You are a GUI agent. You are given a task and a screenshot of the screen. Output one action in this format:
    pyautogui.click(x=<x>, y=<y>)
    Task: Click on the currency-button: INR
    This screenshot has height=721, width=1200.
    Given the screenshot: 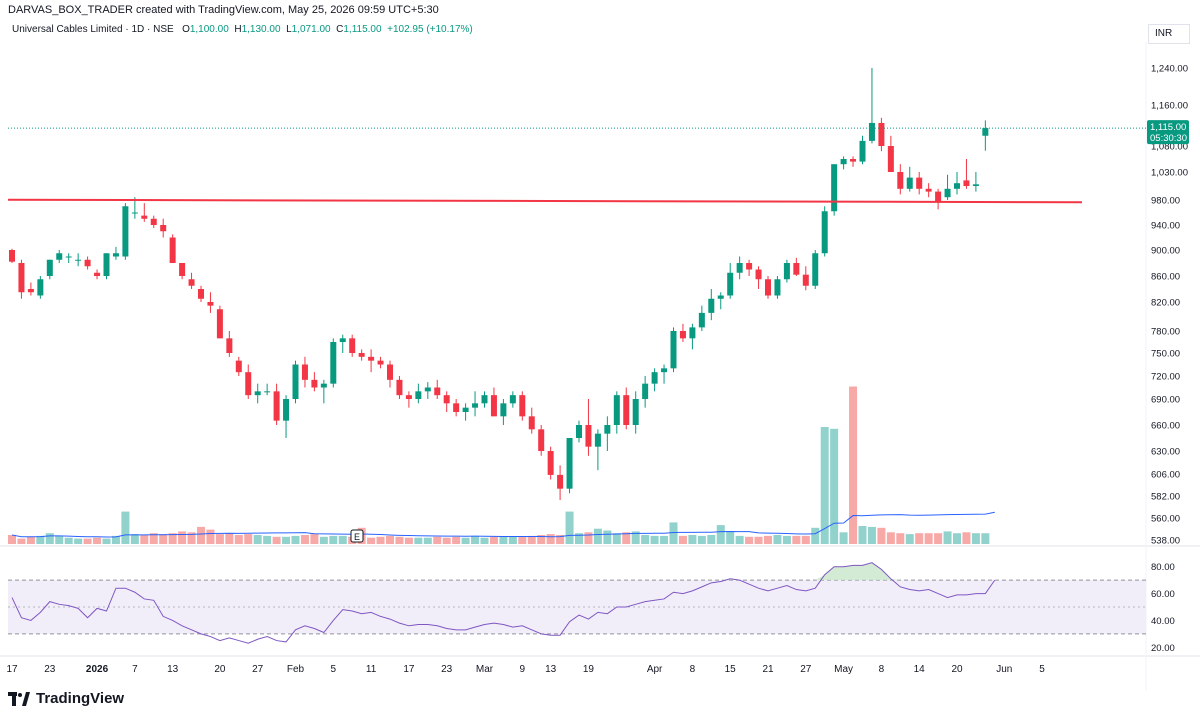 What is the action you would take?
    pyautogui.click(x=1169, y=34)
    